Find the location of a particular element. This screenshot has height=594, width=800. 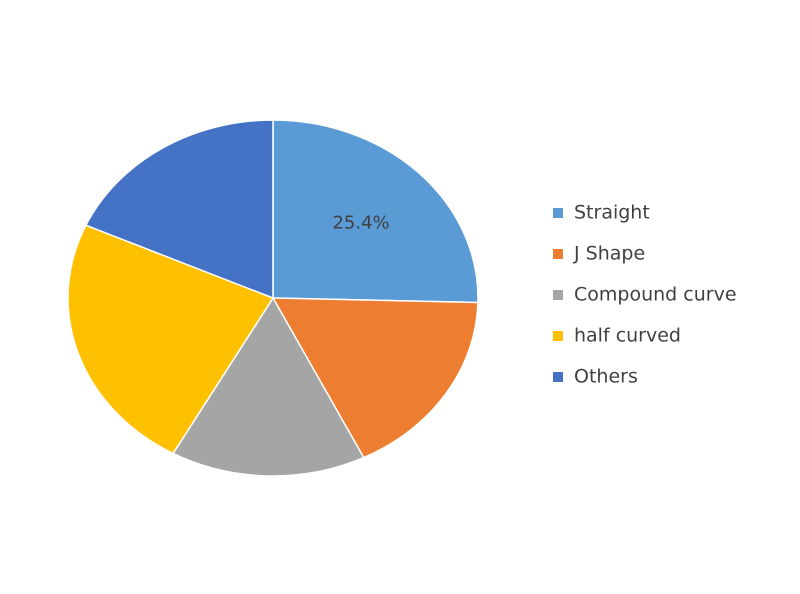

data-label: 25.4% is located at coordinates (360, 222).